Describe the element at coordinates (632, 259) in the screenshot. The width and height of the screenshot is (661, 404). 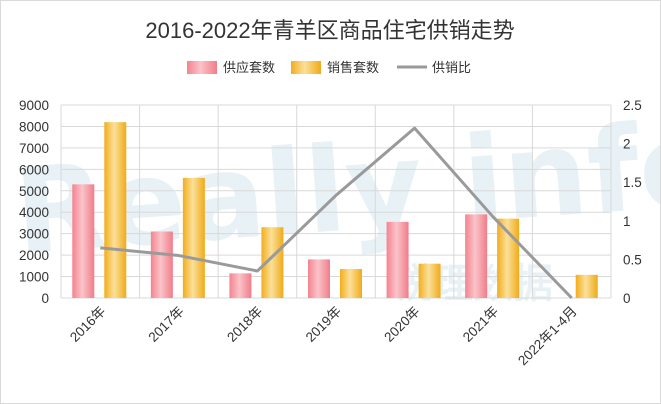
I see `y-right-tick-label: 0.5` at that location.